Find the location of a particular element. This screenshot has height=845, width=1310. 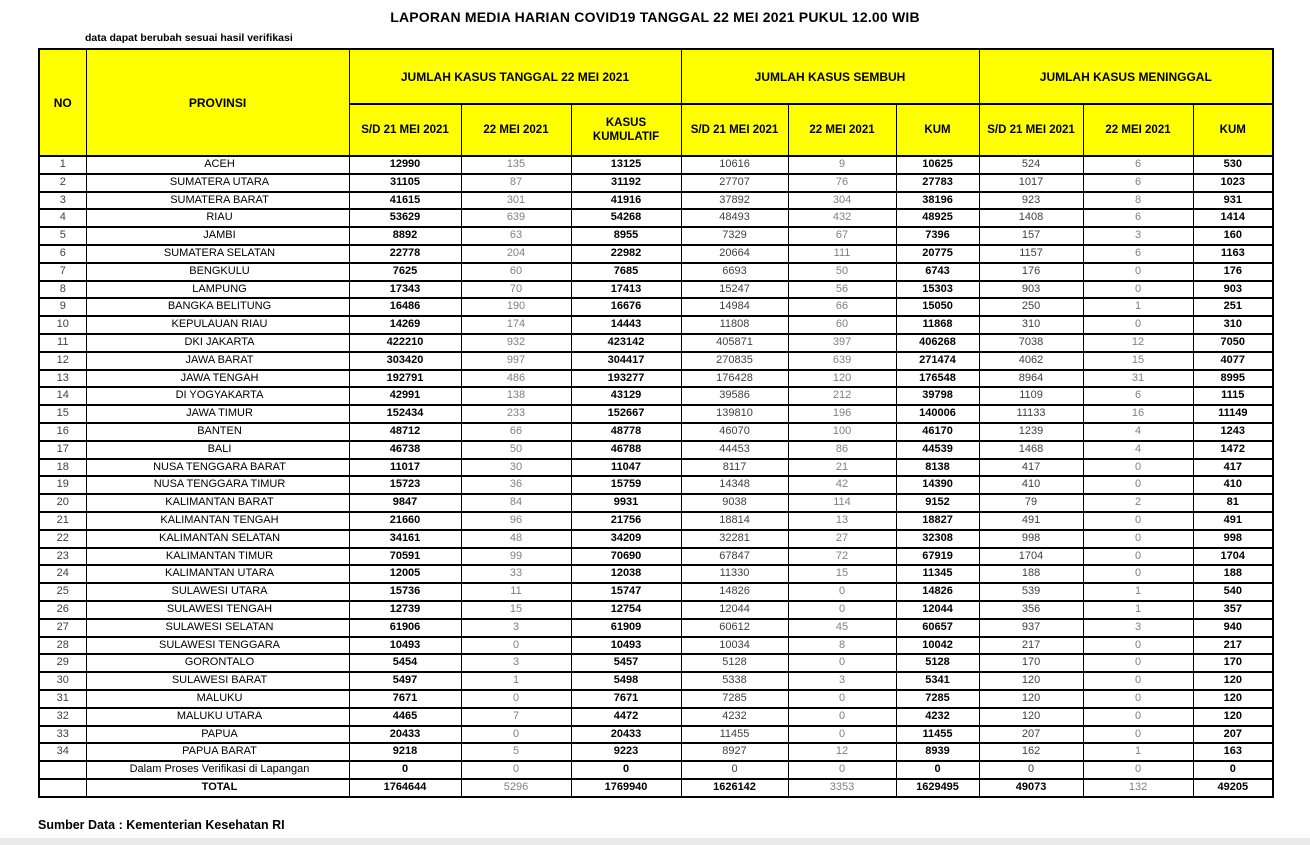

subheader-sembuh-sd: S/D 21 MEI 2021 is located at coordinates (734, 130).